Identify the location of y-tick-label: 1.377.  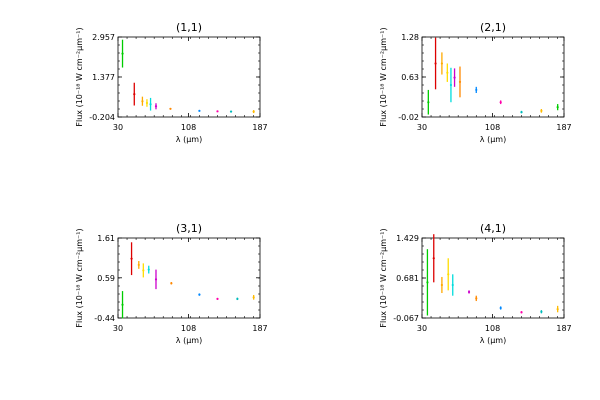
(103, 77).